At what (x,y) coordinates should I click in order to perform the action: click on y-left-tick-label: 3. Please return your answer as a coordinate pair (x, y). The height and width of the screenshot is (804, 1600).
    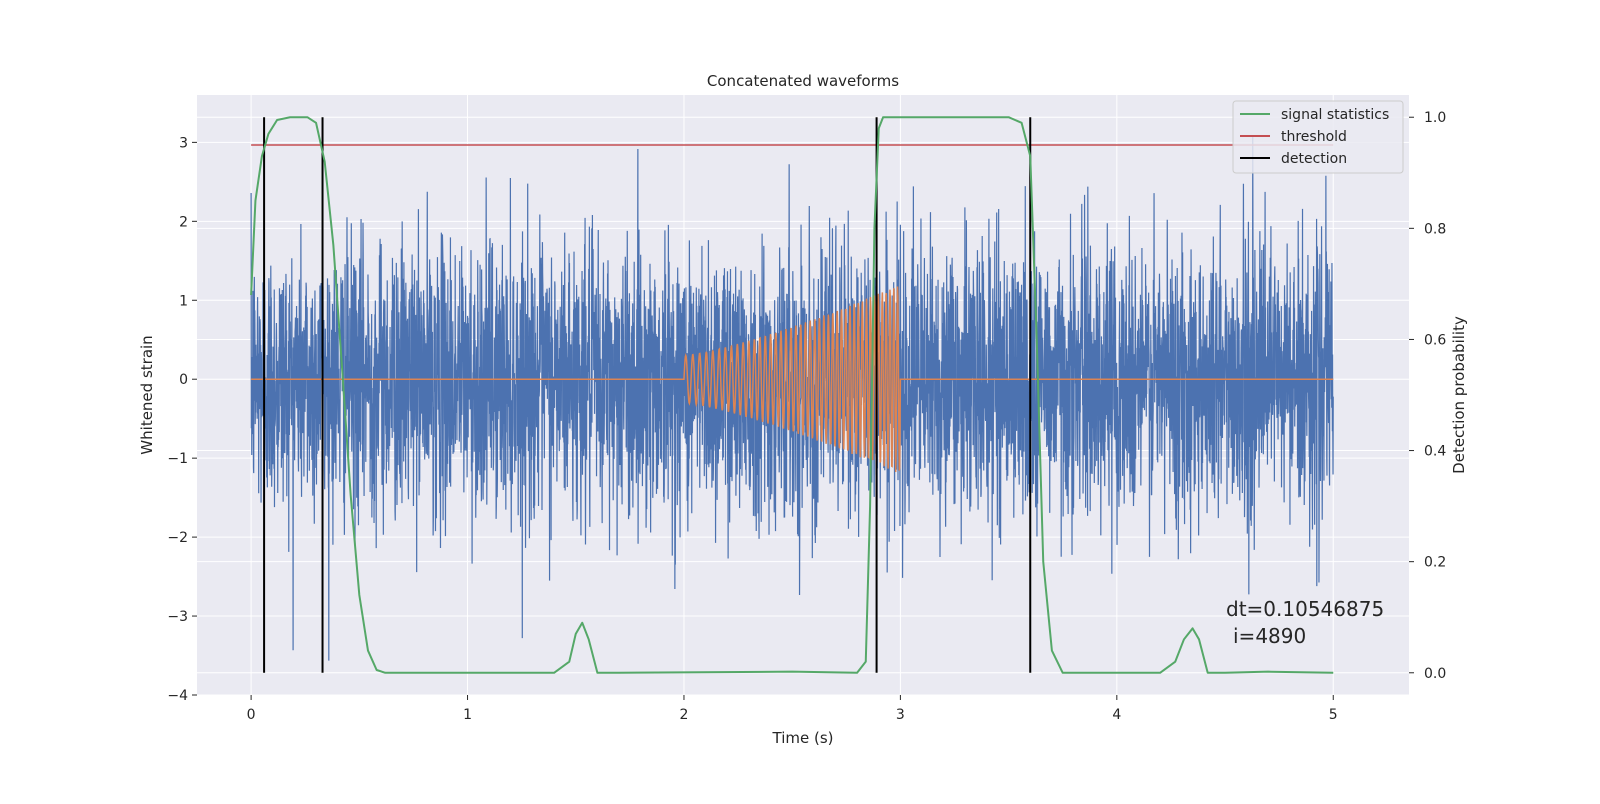
    Looking at the image, I should click on (183, 143).